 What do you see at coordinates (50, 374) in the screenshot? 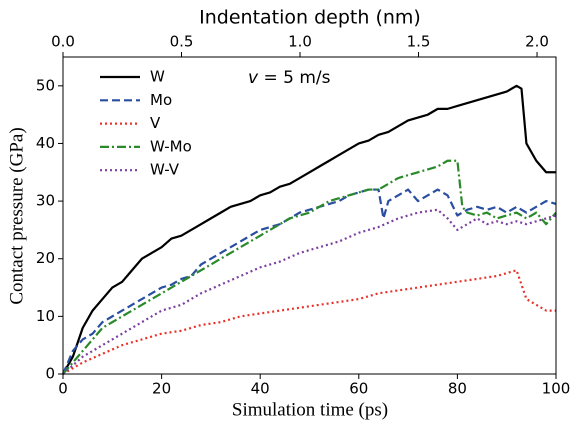
I see `y-tick-label: 0` at bounding box center [50, 374].